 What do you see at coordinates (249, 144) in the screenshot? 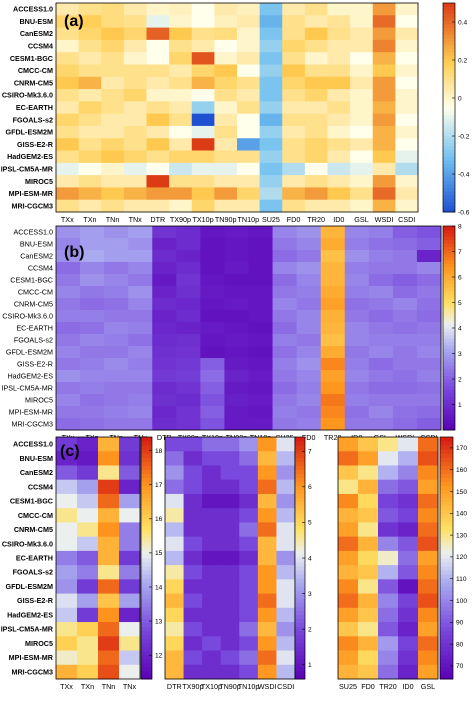
I see `heatmap-cell-giss-e2-r-tn10p` at bounding box center [249, 144].